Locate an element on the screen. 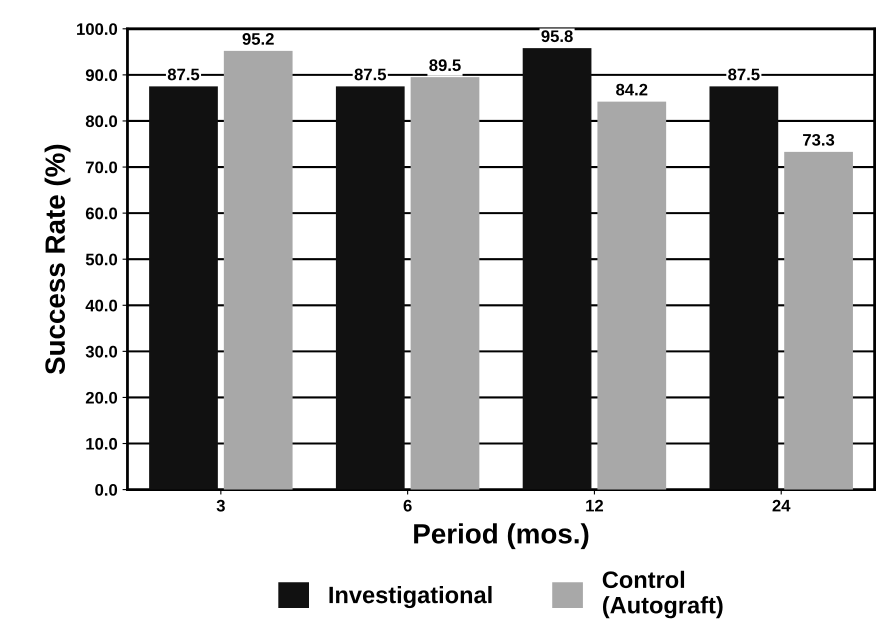 This screenshot has width=879, height=640. data-label: 84.2 is located at coordinates (632, 90).